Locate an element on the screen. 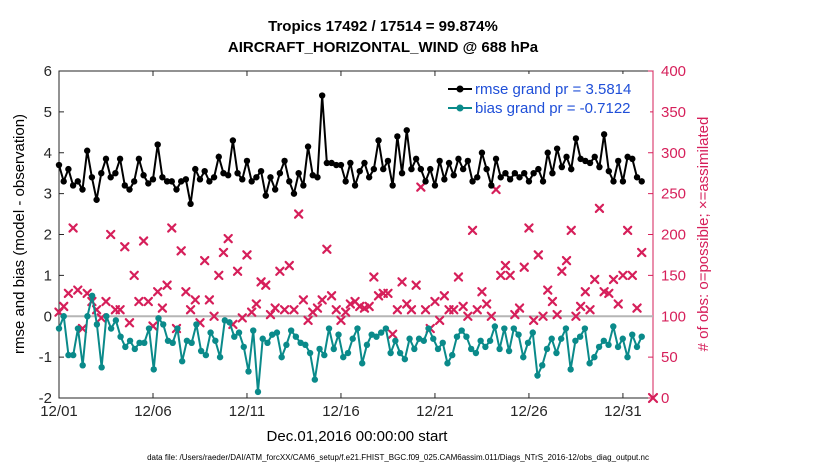  x-tick-label: 12/16 is located at coordinates (341, 411).